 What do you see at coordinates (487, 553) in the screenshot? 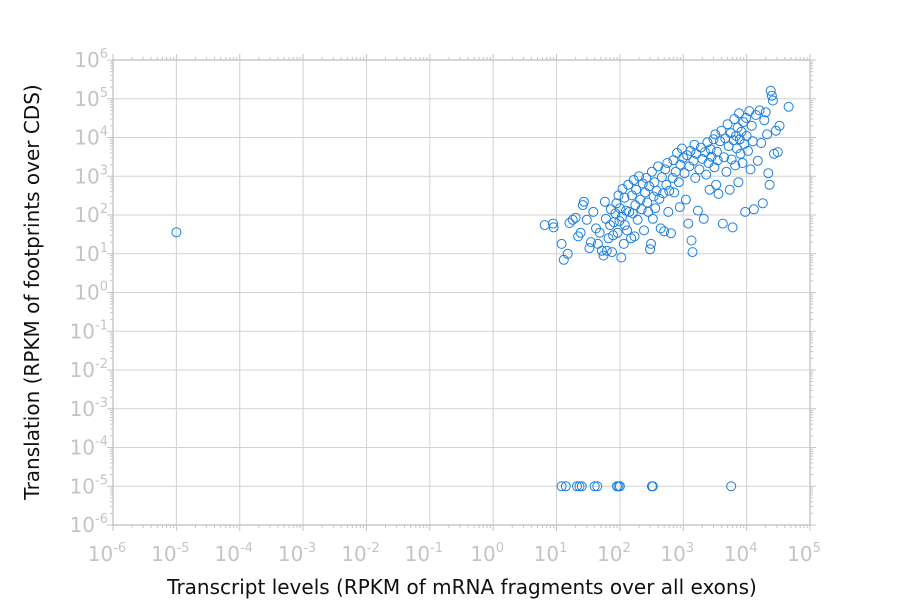
I see `x-tick-label: 10⁰` at bounding box center [487, 553].